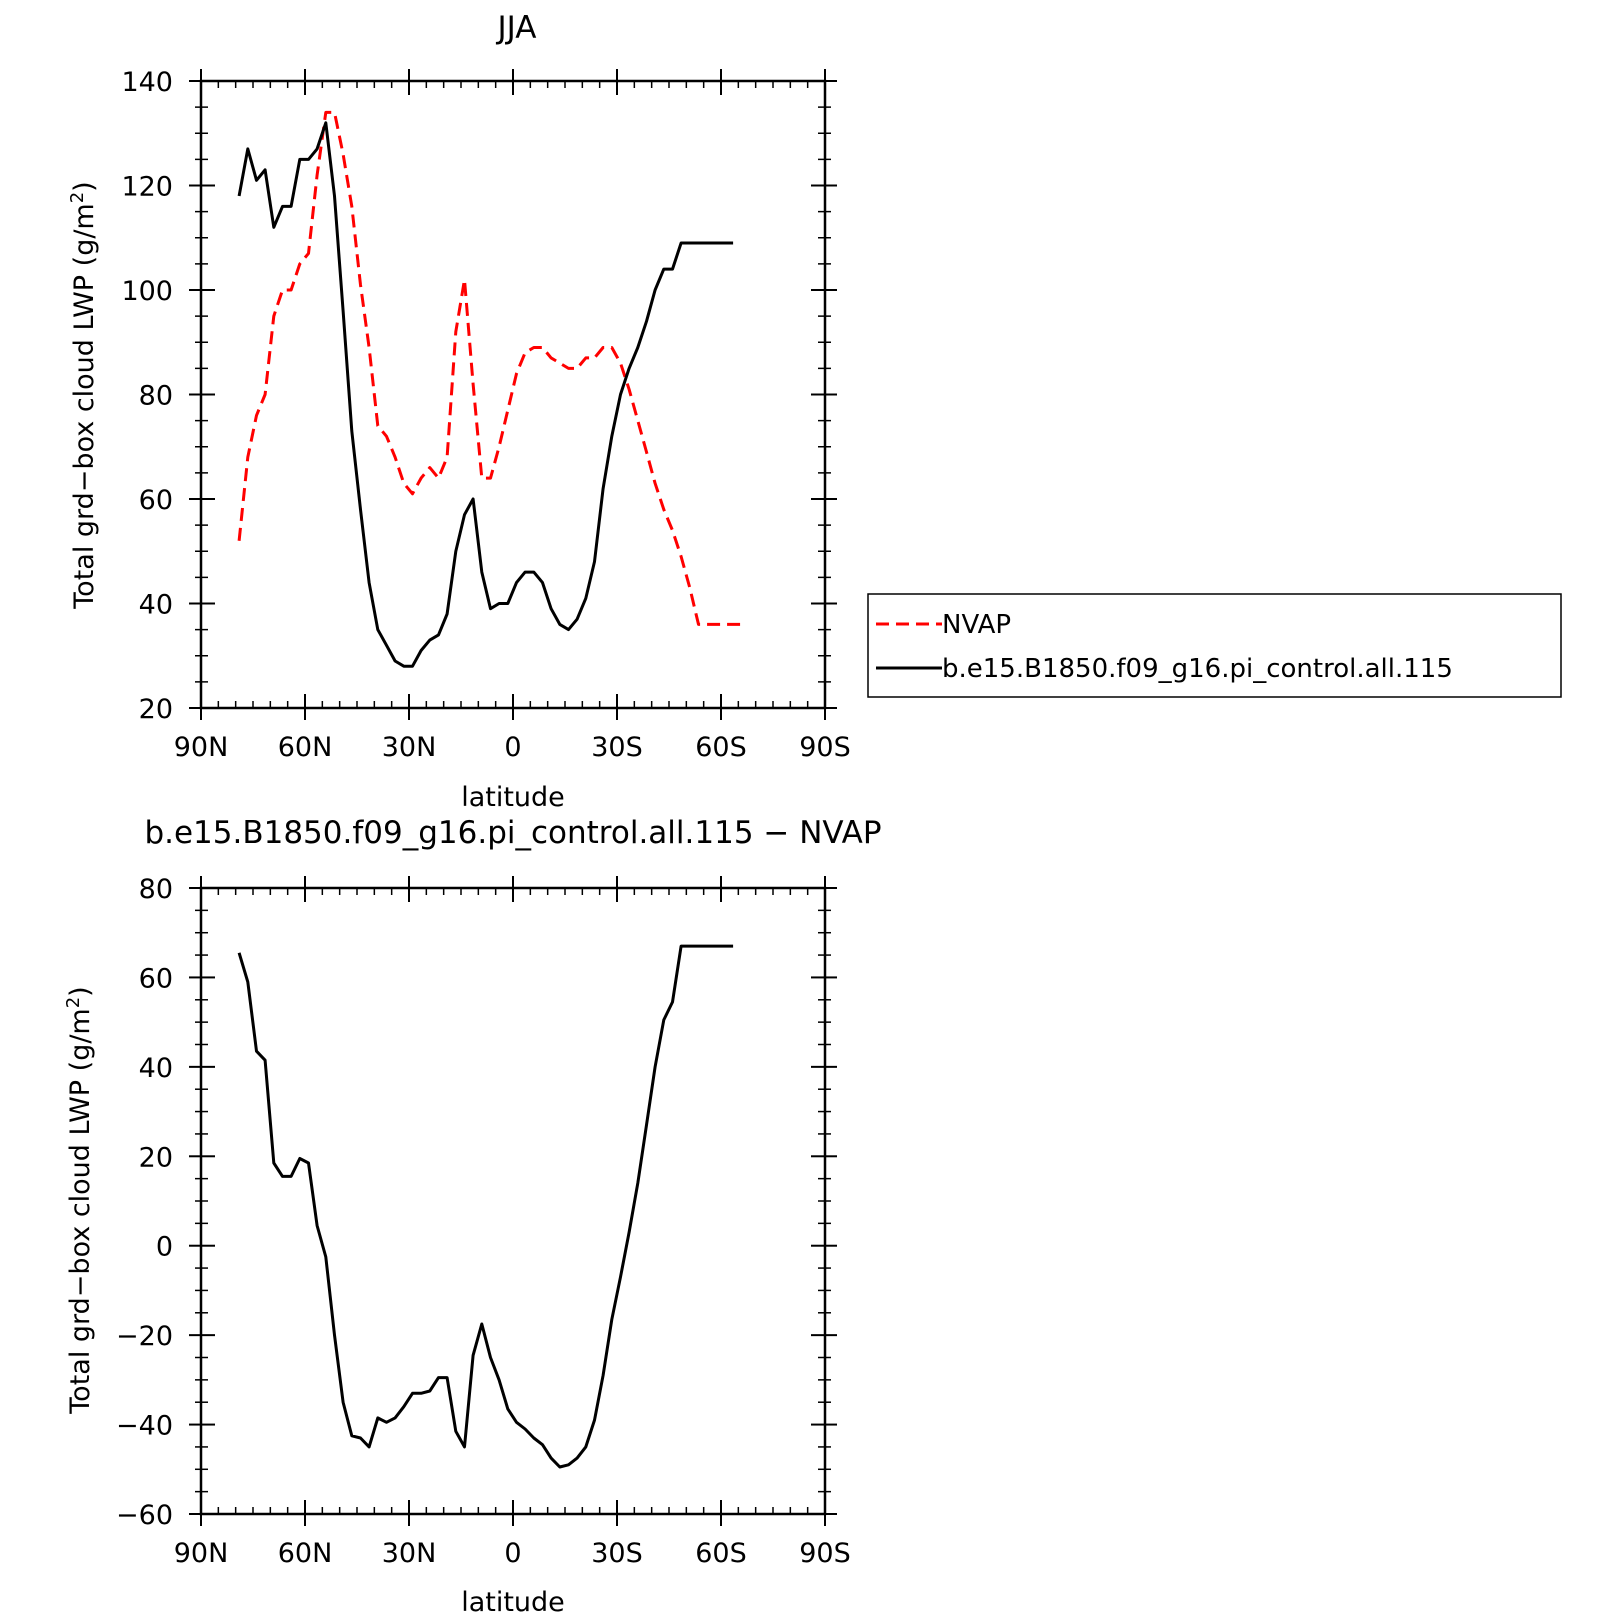 Image resolution: width=1619 pixels, height=1619 pixels. What do you see at coordinates (489, 368) in the screenshot?
I see `top-series-line-nvap` at bounding box center [489, 368].